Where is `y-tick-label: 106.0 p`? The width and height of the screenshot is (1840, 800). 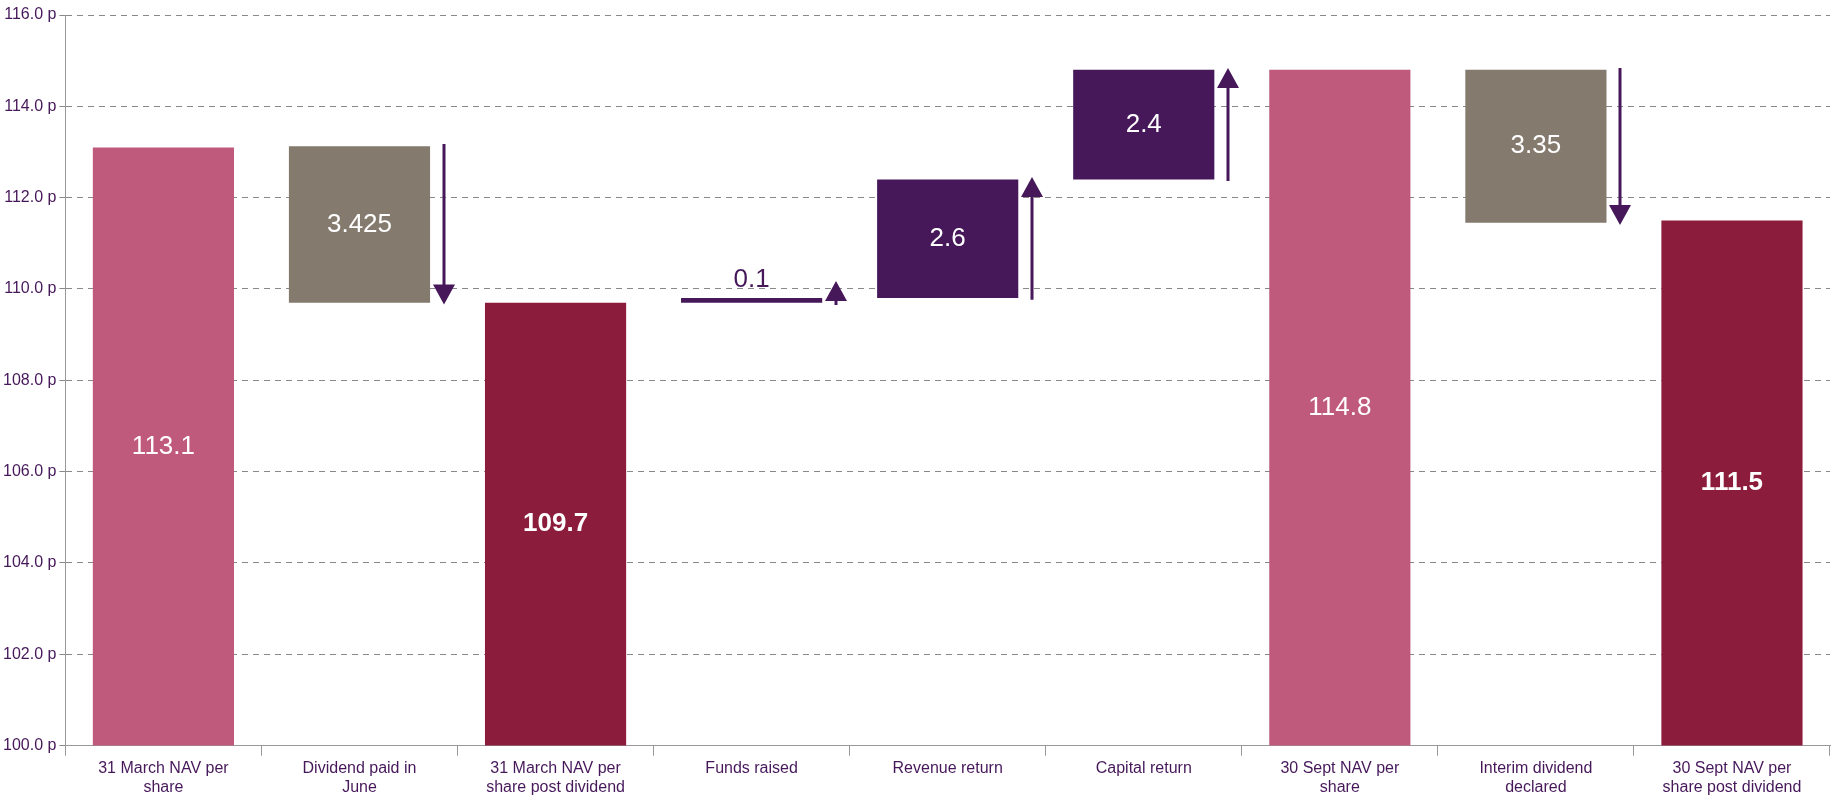
y-tick-label: 106.0 p is located at coordinates (29, 471).